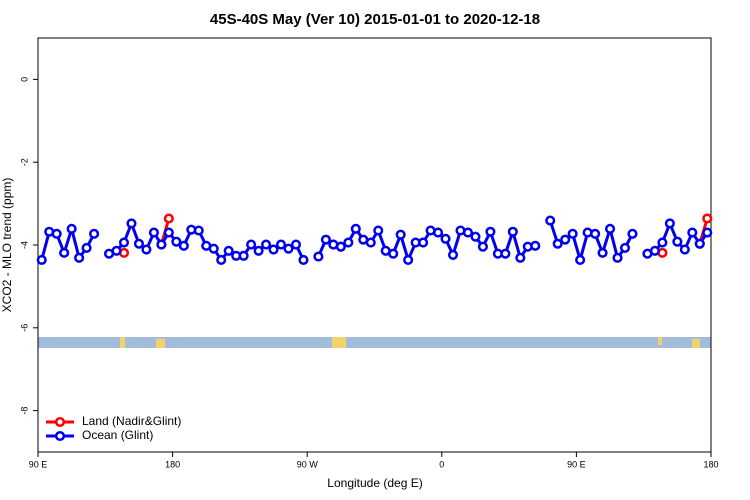  I want to click on series, so click(374, 240).